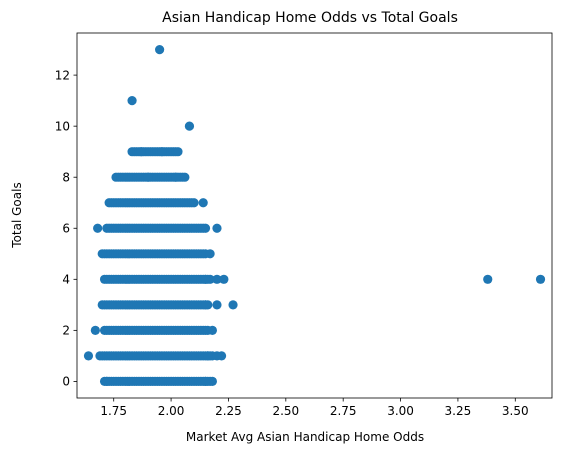 The width and height of the screenshot is (563, 453). What do you see at coordinates (458, 411) in the screenshot?
I see `x-tick-label: 3.25` at bounding box center [458, 411].